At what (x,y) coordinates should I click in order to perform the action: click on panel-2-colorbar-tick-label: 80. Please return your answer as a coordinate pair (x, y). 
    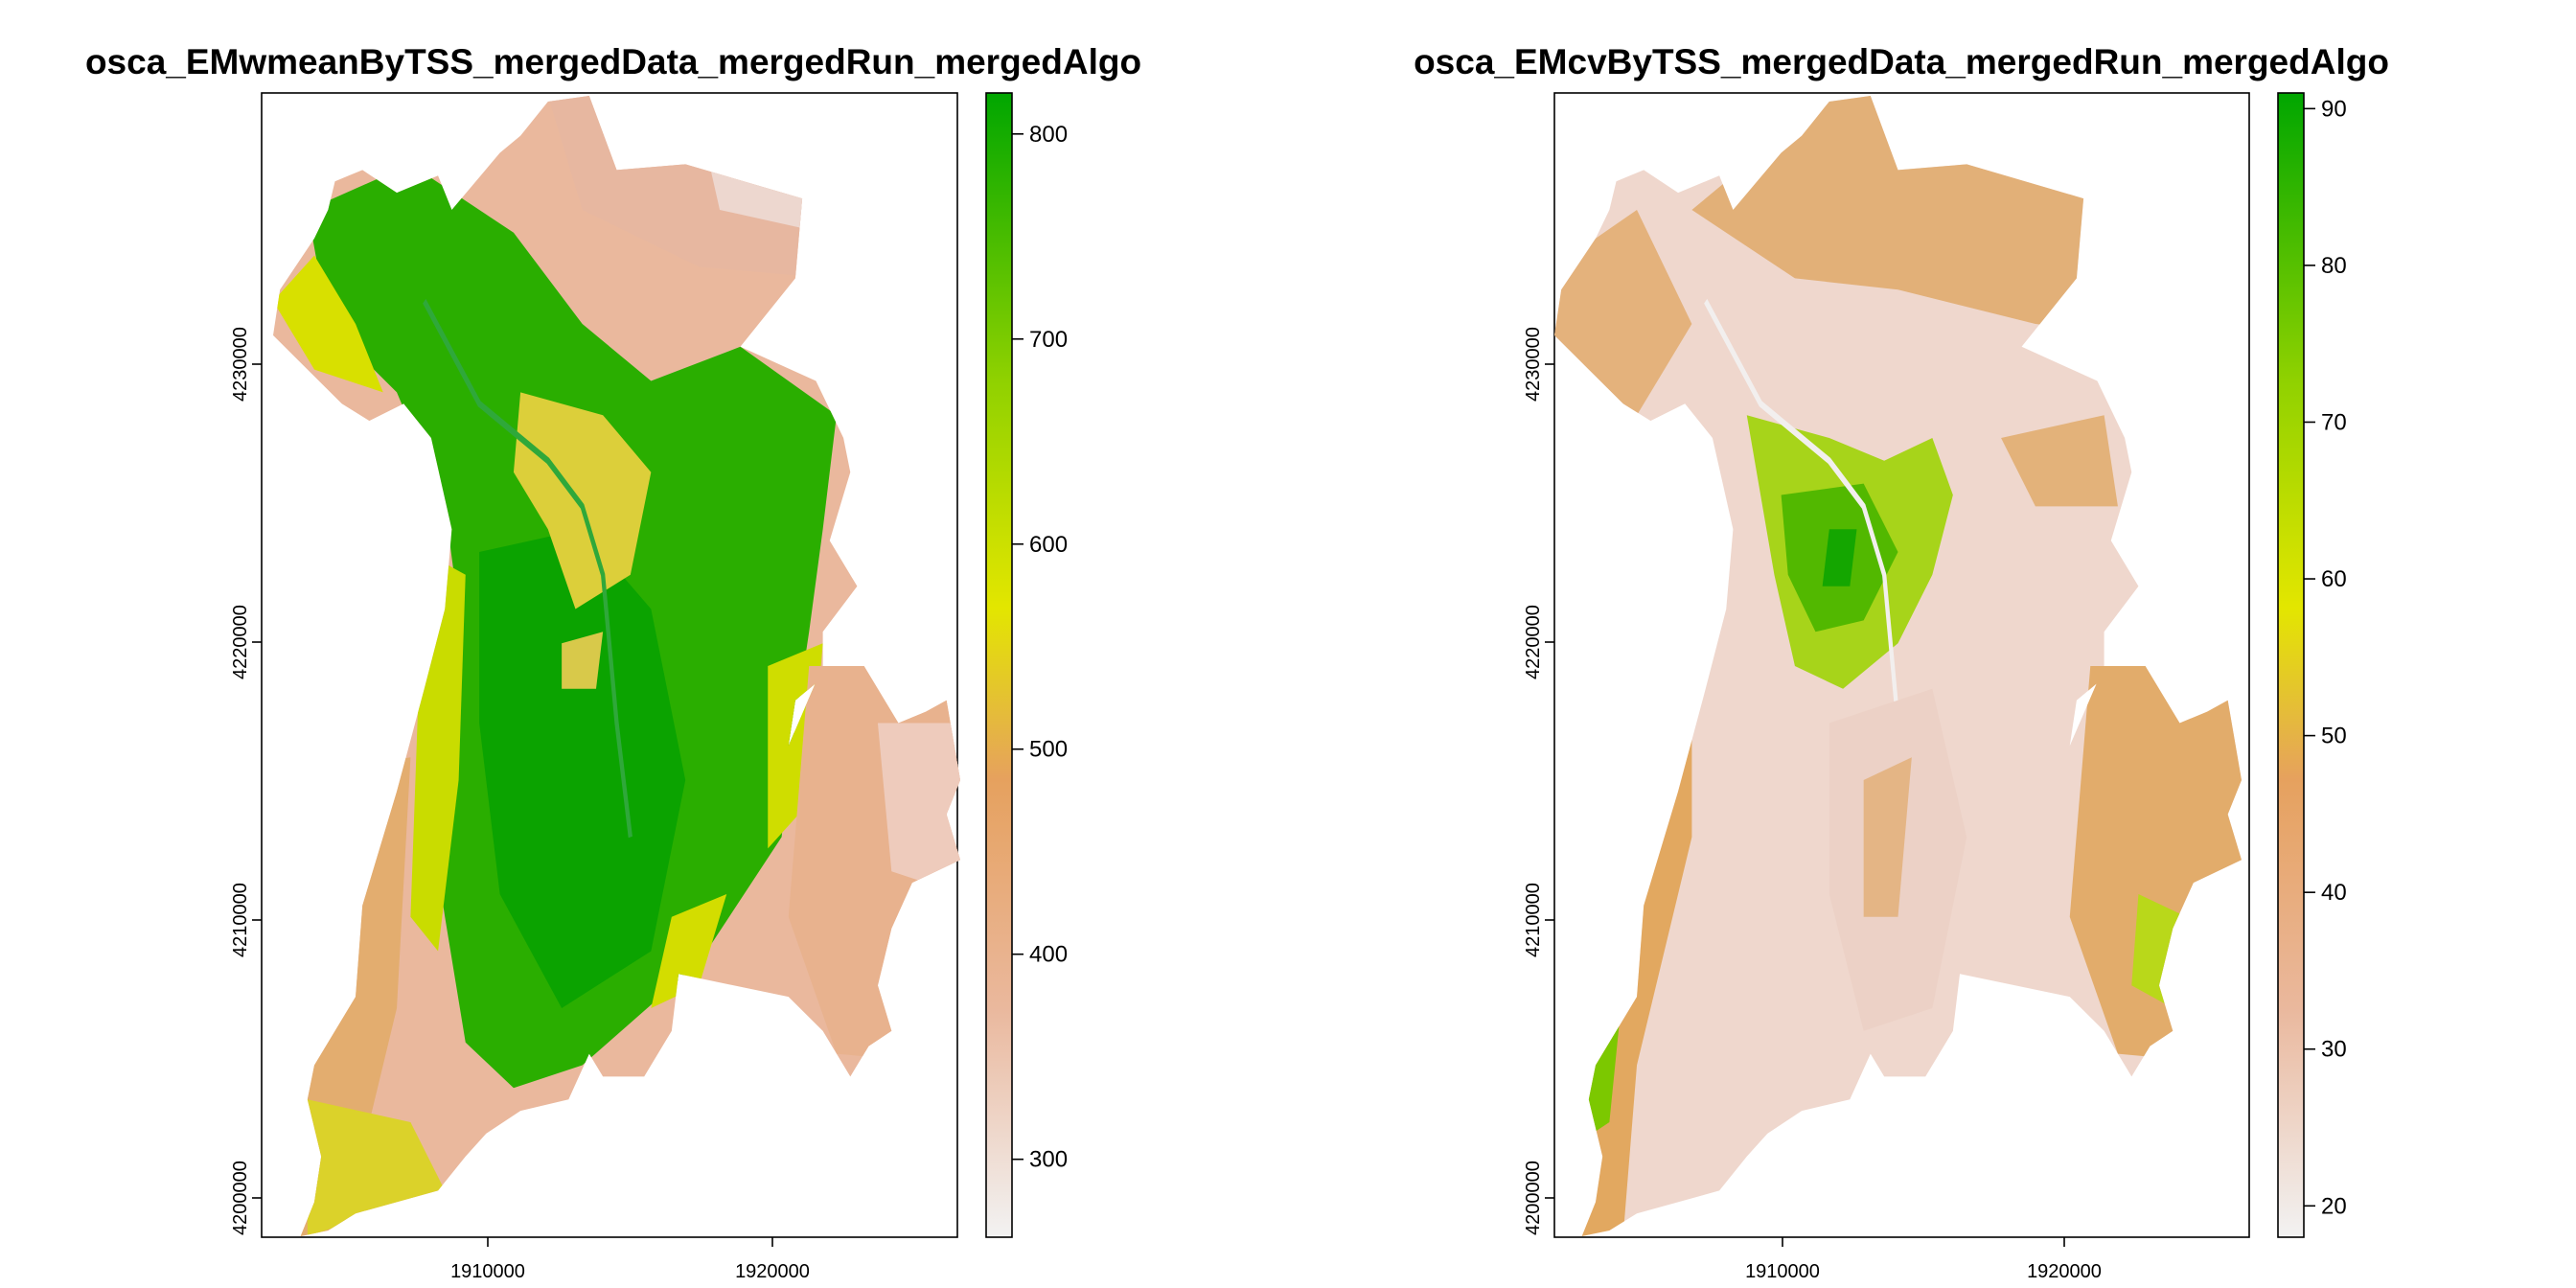
    Looking at the image, I should click on (2334, 266).